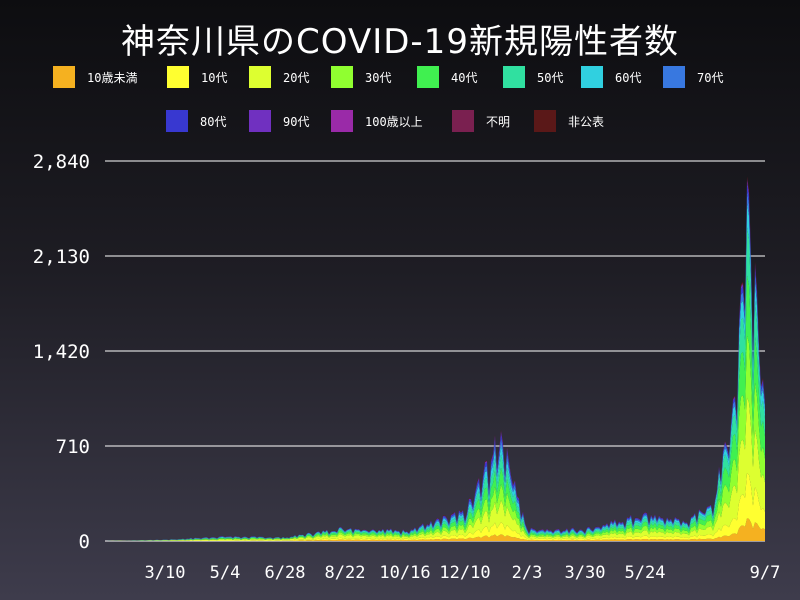 Image resolution: width=800 pixels, height=600 pixels. I want to click on legend-label: 30代, so click(378, 77).